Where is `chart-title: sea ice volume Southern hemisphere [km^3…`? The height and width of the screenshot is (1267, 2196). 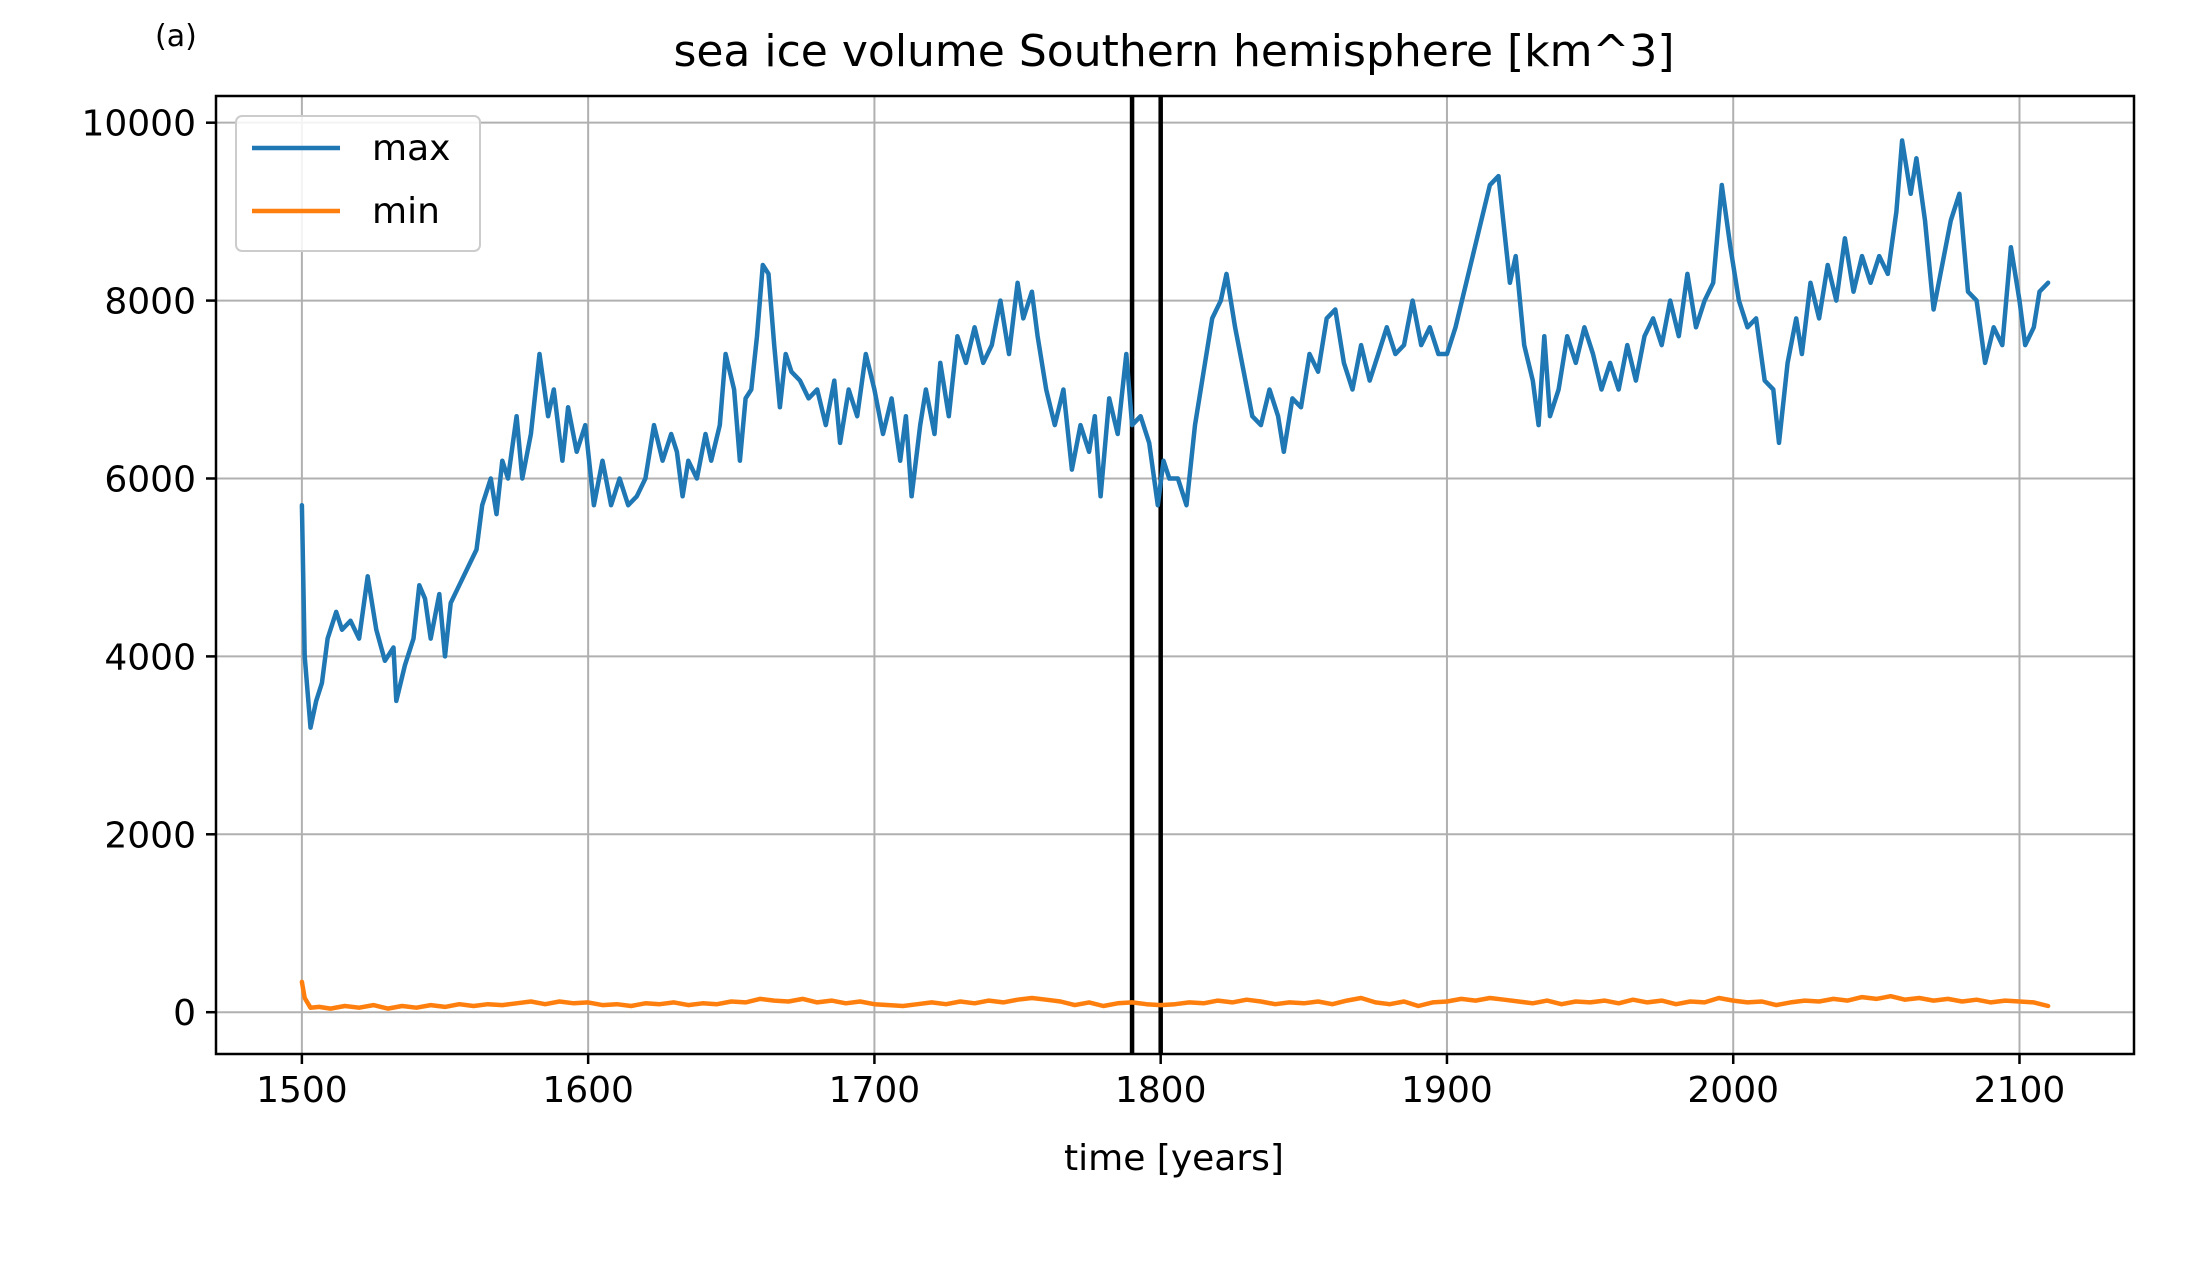
chart-title: sea ice volume Southern hemisphere [km^3… is located at coordinates (1173, 51).